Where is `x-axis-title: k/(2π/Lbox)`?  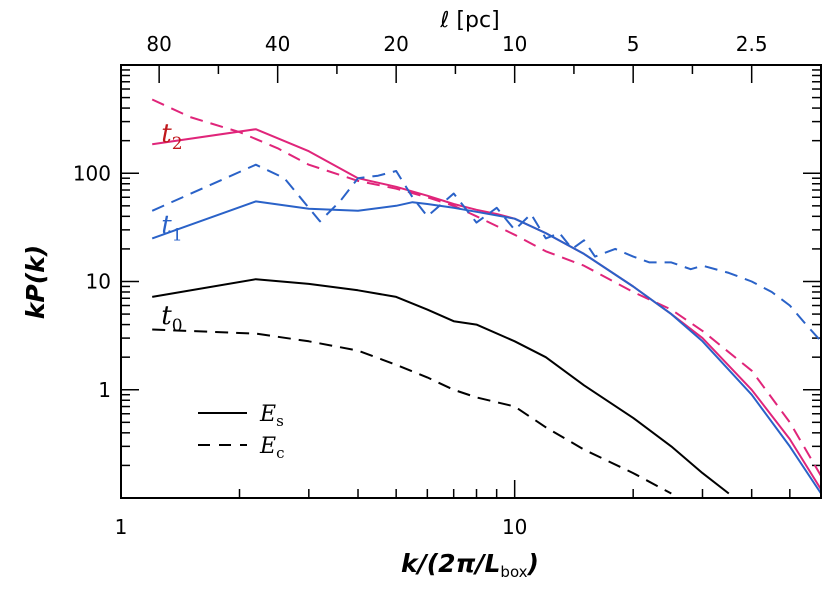
x-axis-title: k/(2π/Lbox) is located at coordinates (470, 565).